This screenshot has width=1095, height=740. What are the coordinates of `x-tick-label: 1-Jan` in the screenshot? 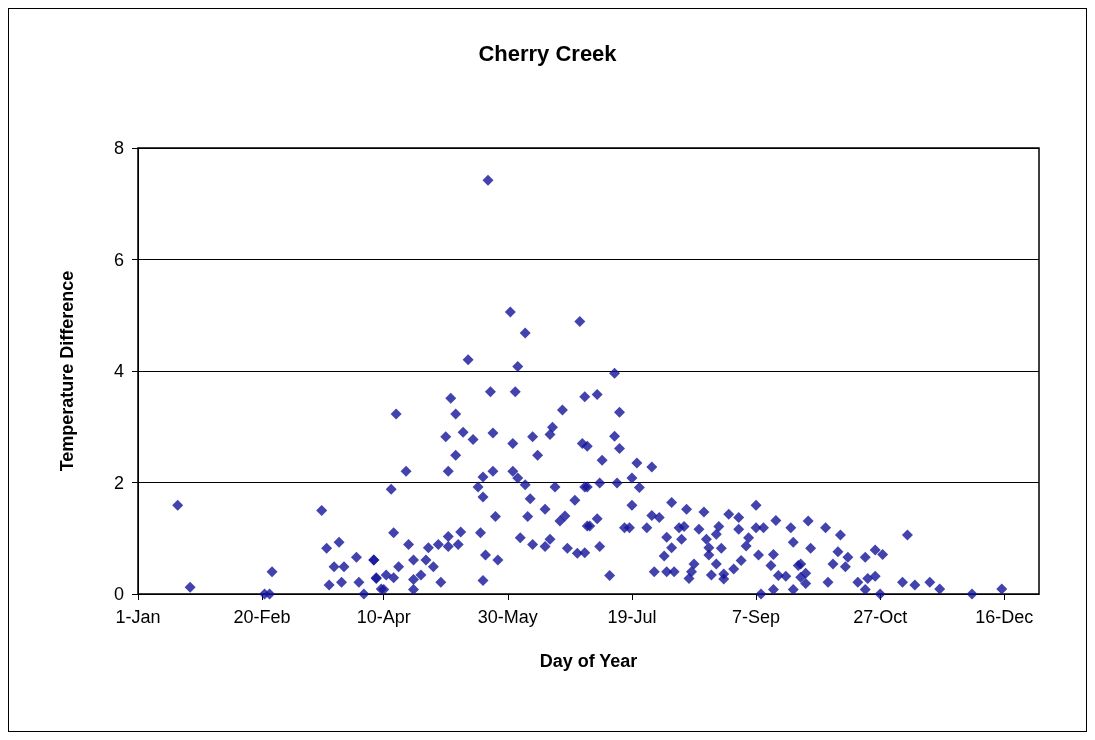 It's located at (138, 617).